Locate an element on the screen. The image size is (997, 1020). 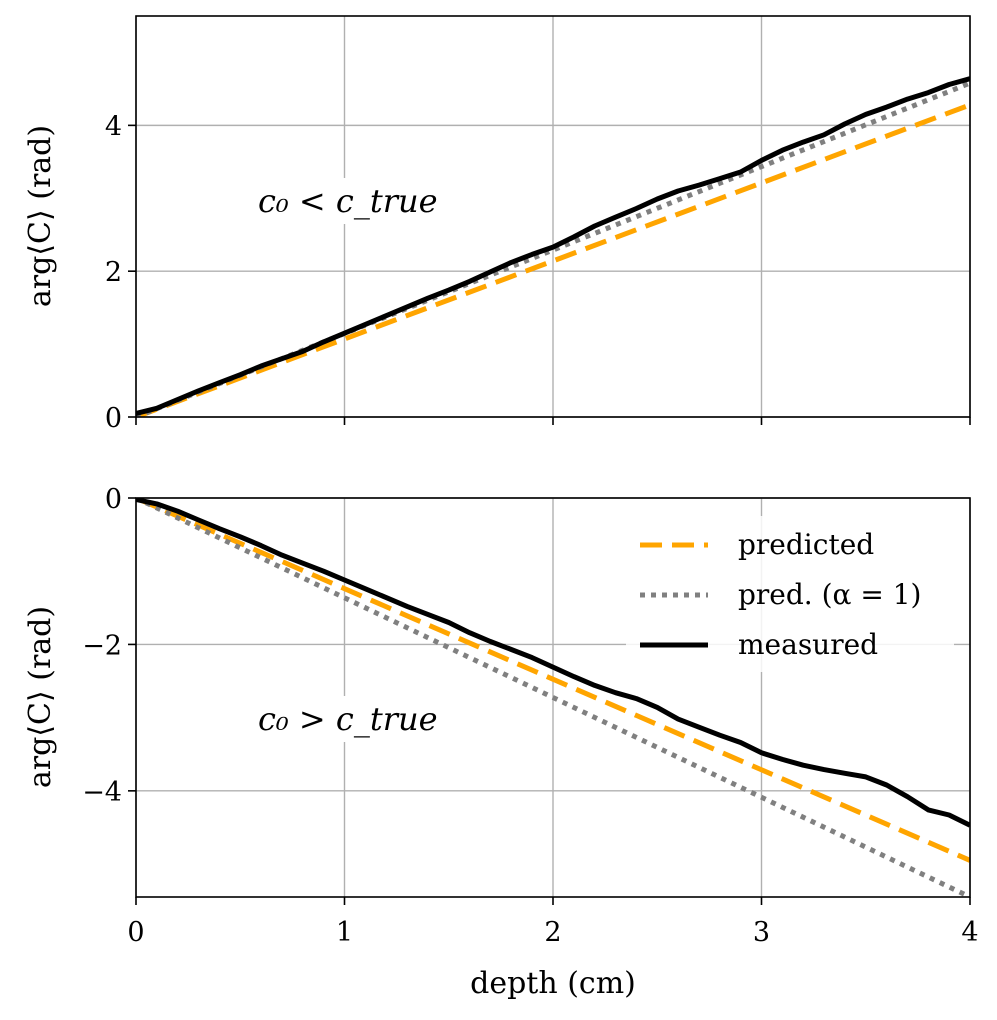
xtick-label-1: 1 is located at coordinates (344, 932).